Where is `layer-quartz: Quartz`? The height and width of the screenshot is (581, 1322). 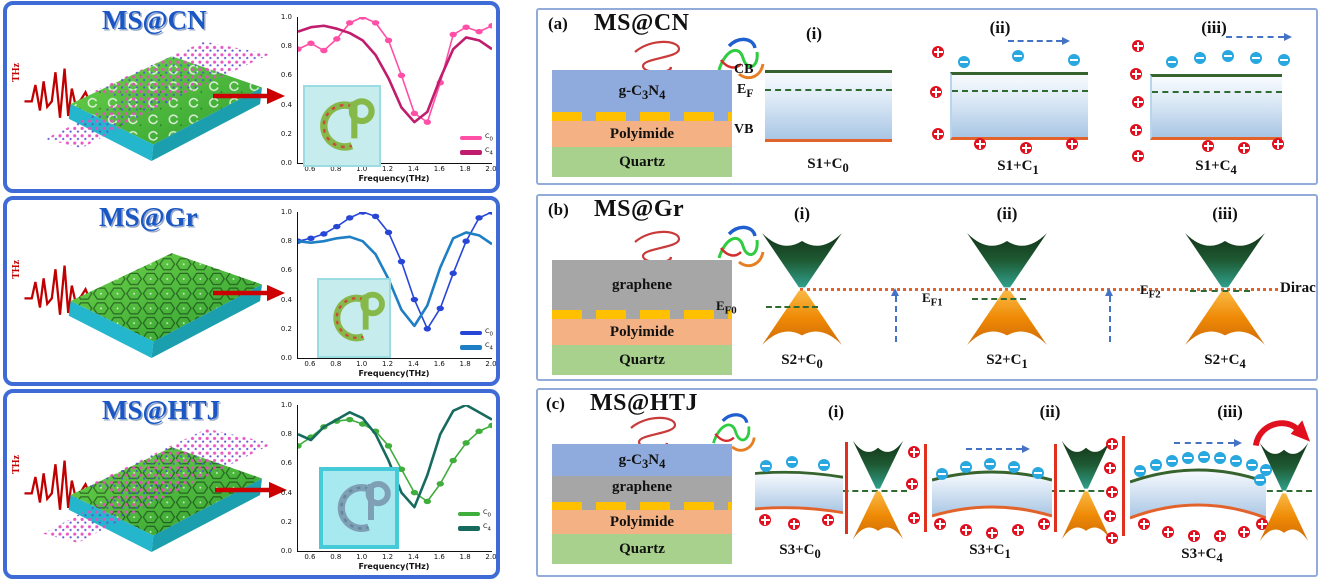 layer-quartz: Quartz is located at coordinates (642, 162).